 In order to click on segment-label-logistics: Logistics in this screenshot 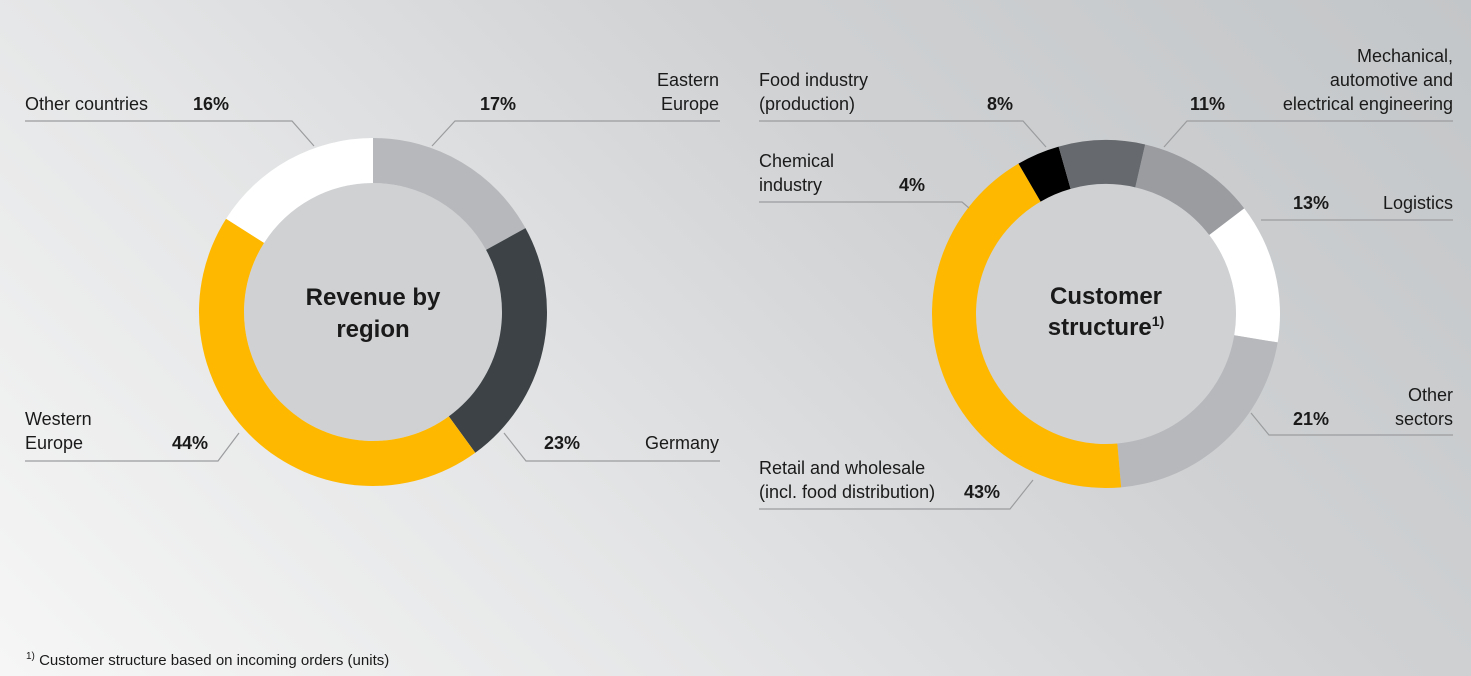, I will do `click(1418, 203)`.